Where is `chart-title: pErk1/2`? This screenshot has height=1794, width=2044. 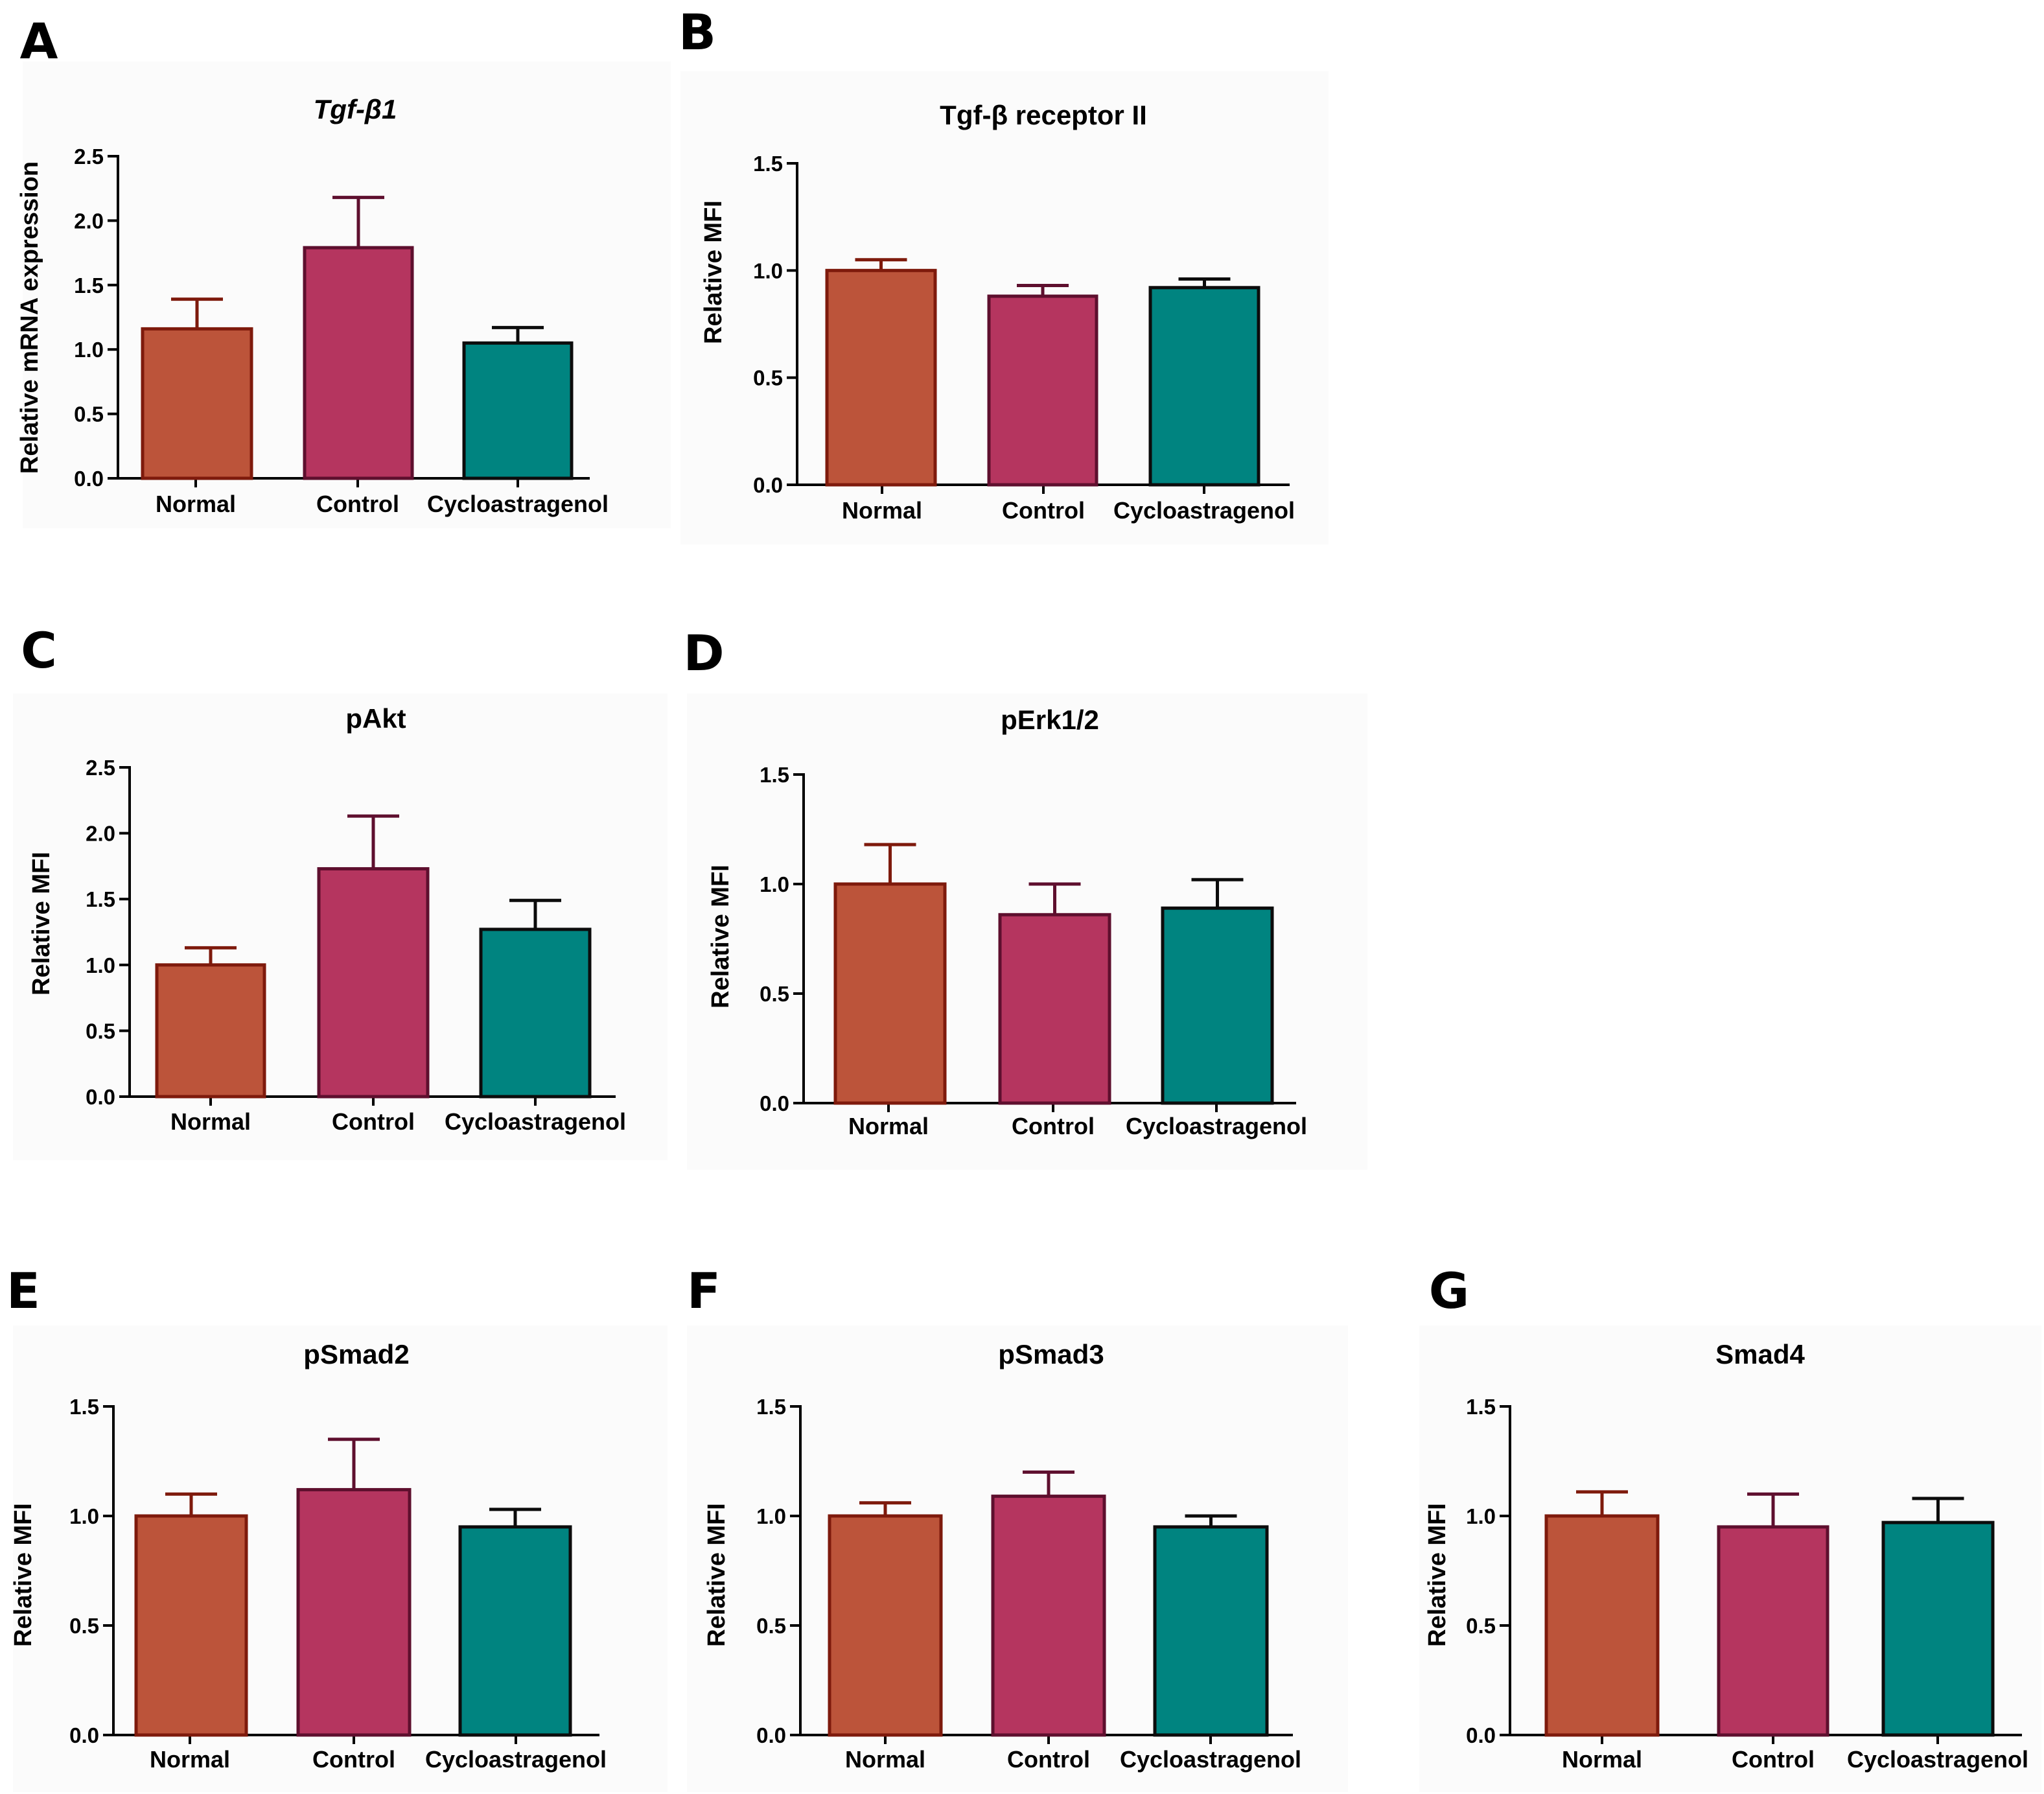 chart-title: pErk1/2 is located at coordinates (1050, 720).